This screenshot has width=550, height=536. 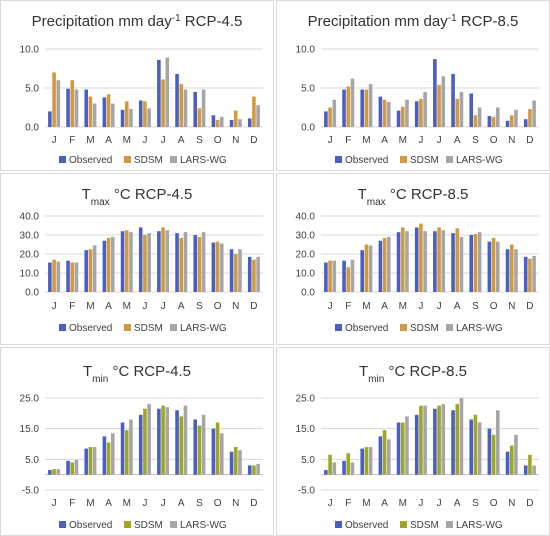 What do you see at coordinates (348, 503) in the screenshot?
I see `x-tick-label: F` at bounding box center [348, 503].